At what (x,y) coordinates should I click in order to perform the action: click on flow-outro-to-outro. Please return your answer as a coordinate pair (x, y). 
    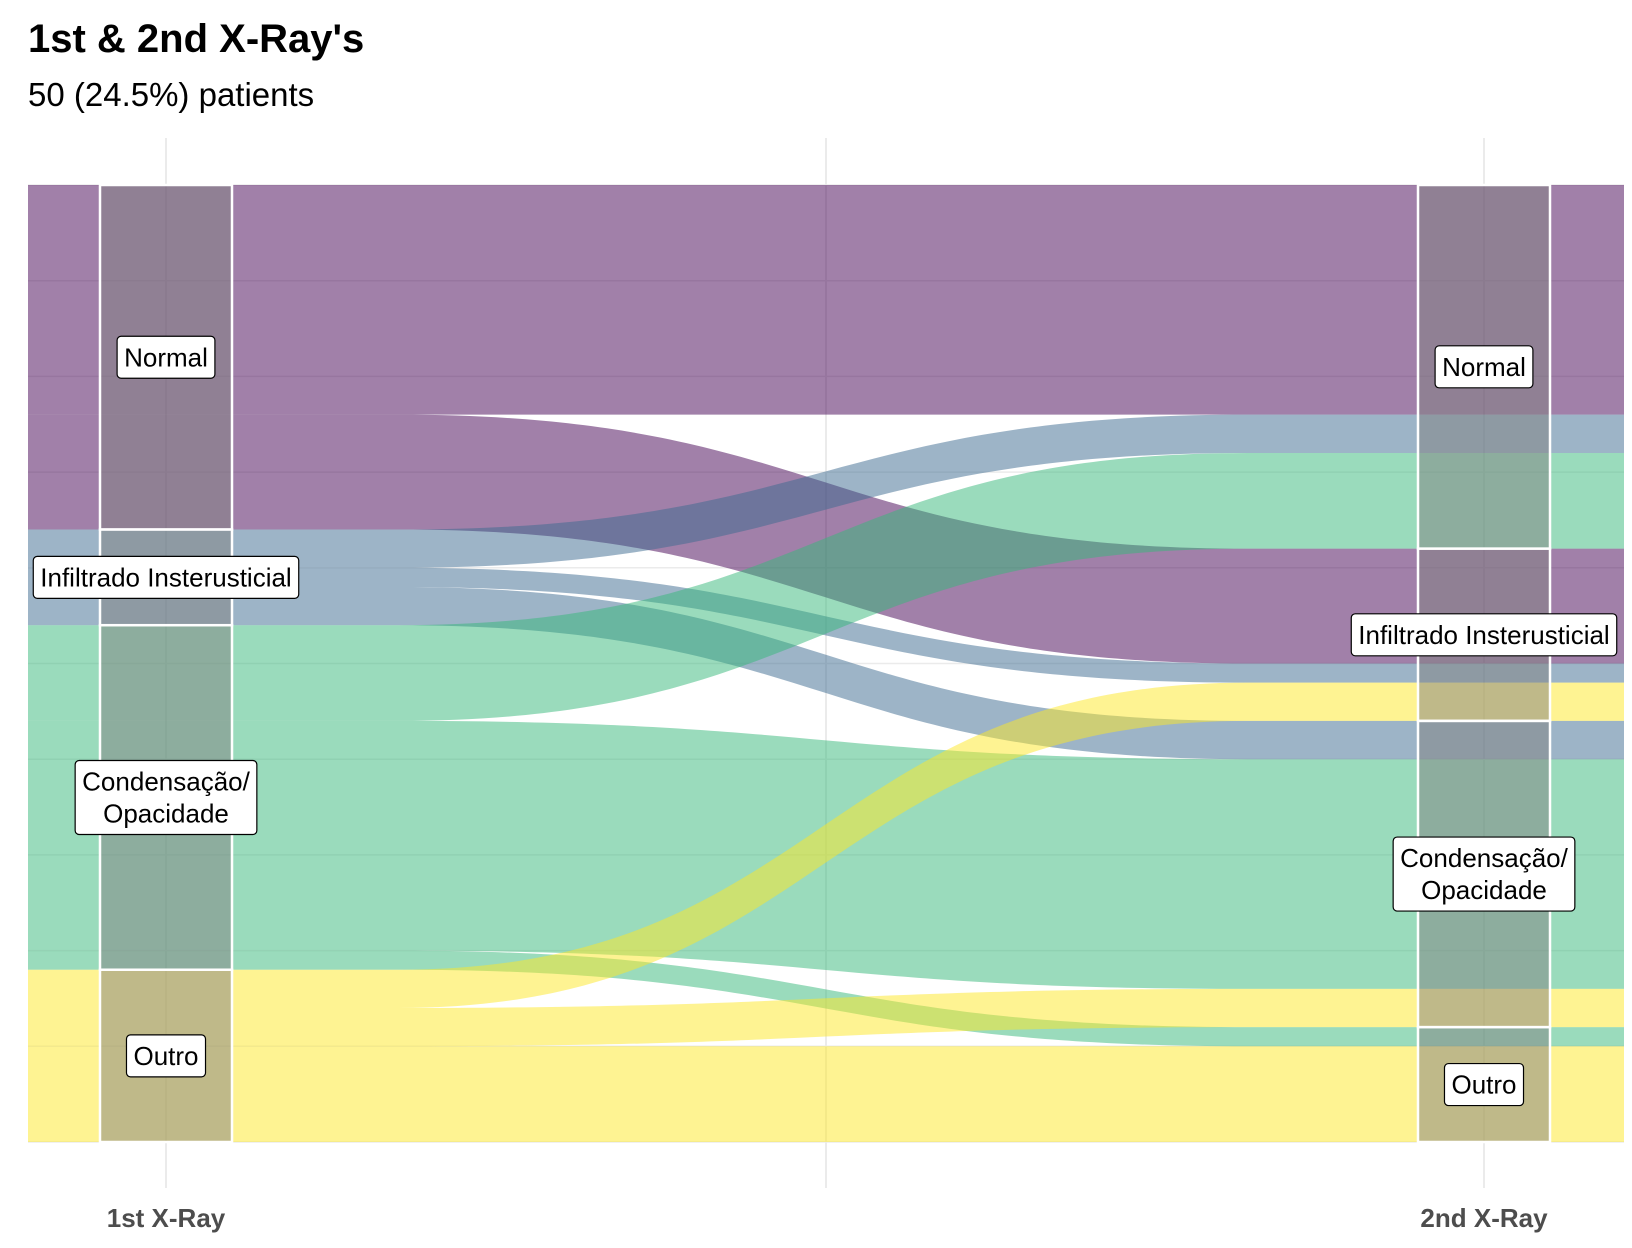
    Looking at the image, I should click on (826, 1094).